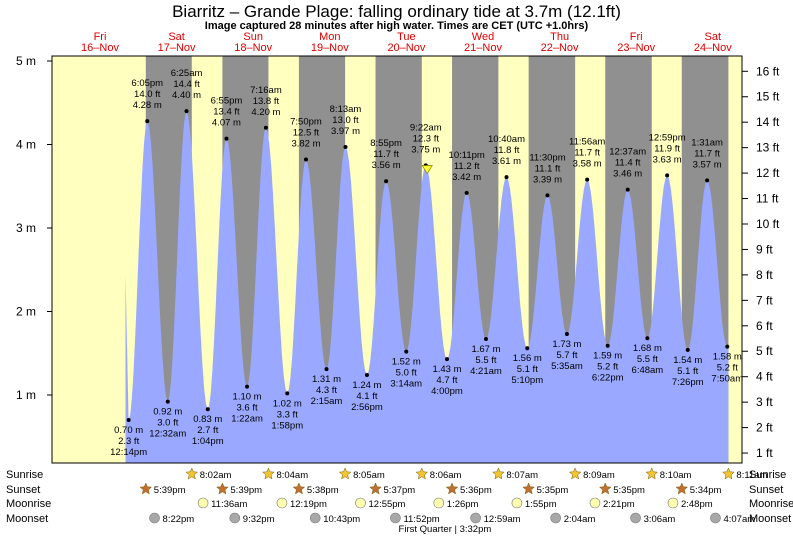 The width and height of the screenshot is (793, 538). What do you see at coordinates (713, 37) in the screenshot?
I see `day-name-label: Sat` at bounding box center [713, 37].